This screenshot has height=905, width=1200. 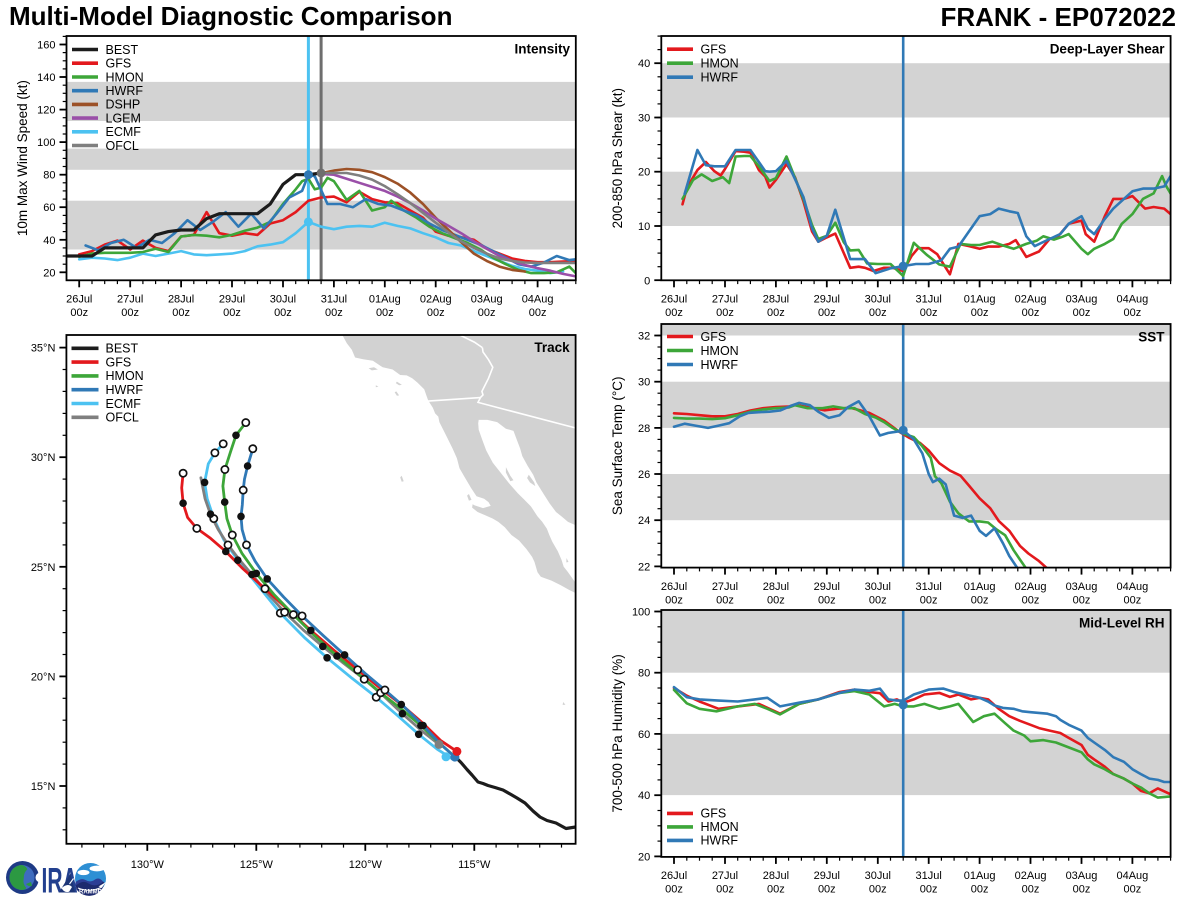 What do you see at coordinates (644, 567) in the screenshot?
I see `svg-text: 22` at bounding box center [644, 567].